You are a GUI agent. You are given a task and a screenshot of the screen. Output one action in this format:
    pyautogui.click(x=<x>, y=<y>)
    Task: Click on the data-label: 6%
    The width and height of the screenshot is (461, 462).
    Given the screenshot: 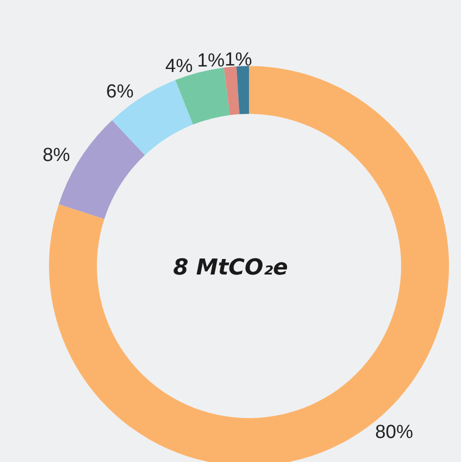 What is the action you would take?
    pyautogui.click(x=120, y=92)
    